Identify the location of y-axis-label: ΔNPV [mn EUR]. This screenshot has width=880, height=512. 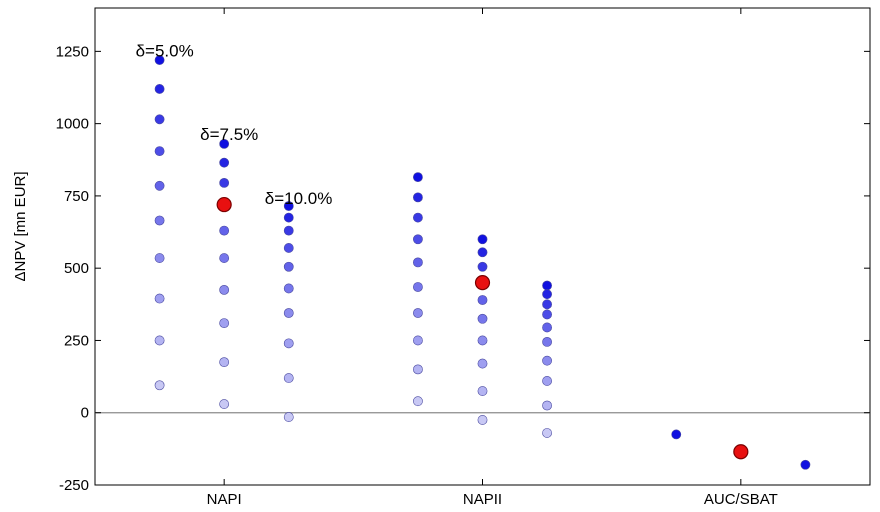
(20, 226).